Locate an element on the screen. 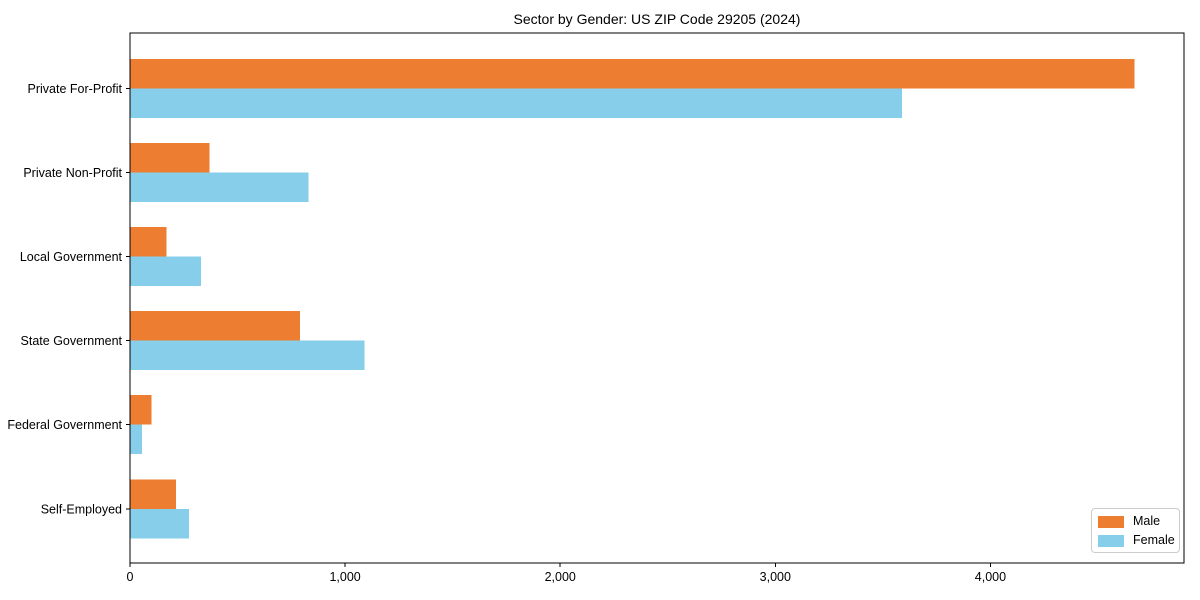 The height and width of the screenshot is (600, 1200). bar-male-private-non-profit is located at coordinates (170, 157).